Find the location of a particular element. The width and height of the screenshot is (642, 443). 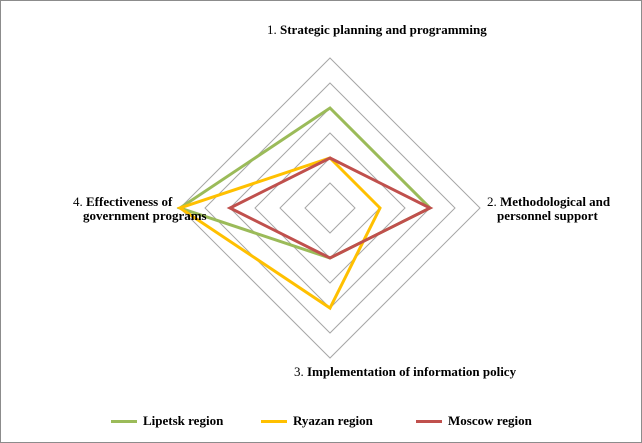

series-line-ryazan-region is located at coordinates (279, 233).